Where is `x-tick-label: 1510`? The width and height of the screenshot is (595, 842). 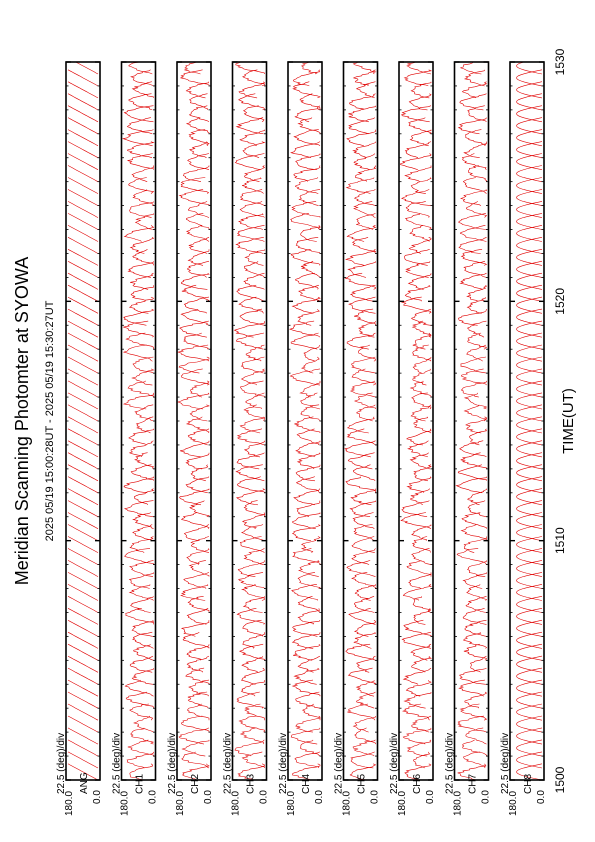
x-tick-label: 1510 is located at coordinates (560, 540).